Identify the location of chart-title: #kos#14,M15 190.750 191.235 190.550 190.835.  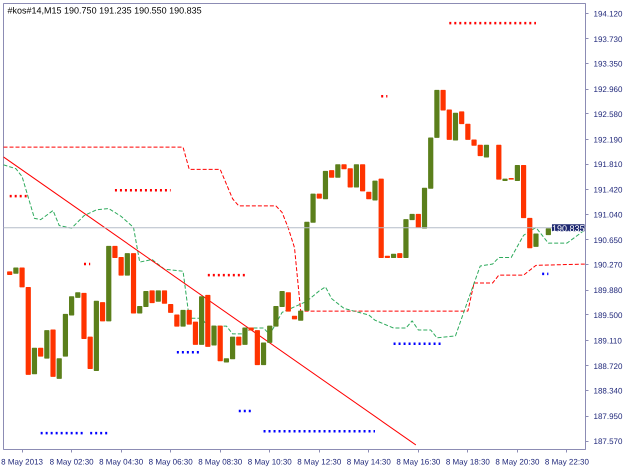
(105, 11).